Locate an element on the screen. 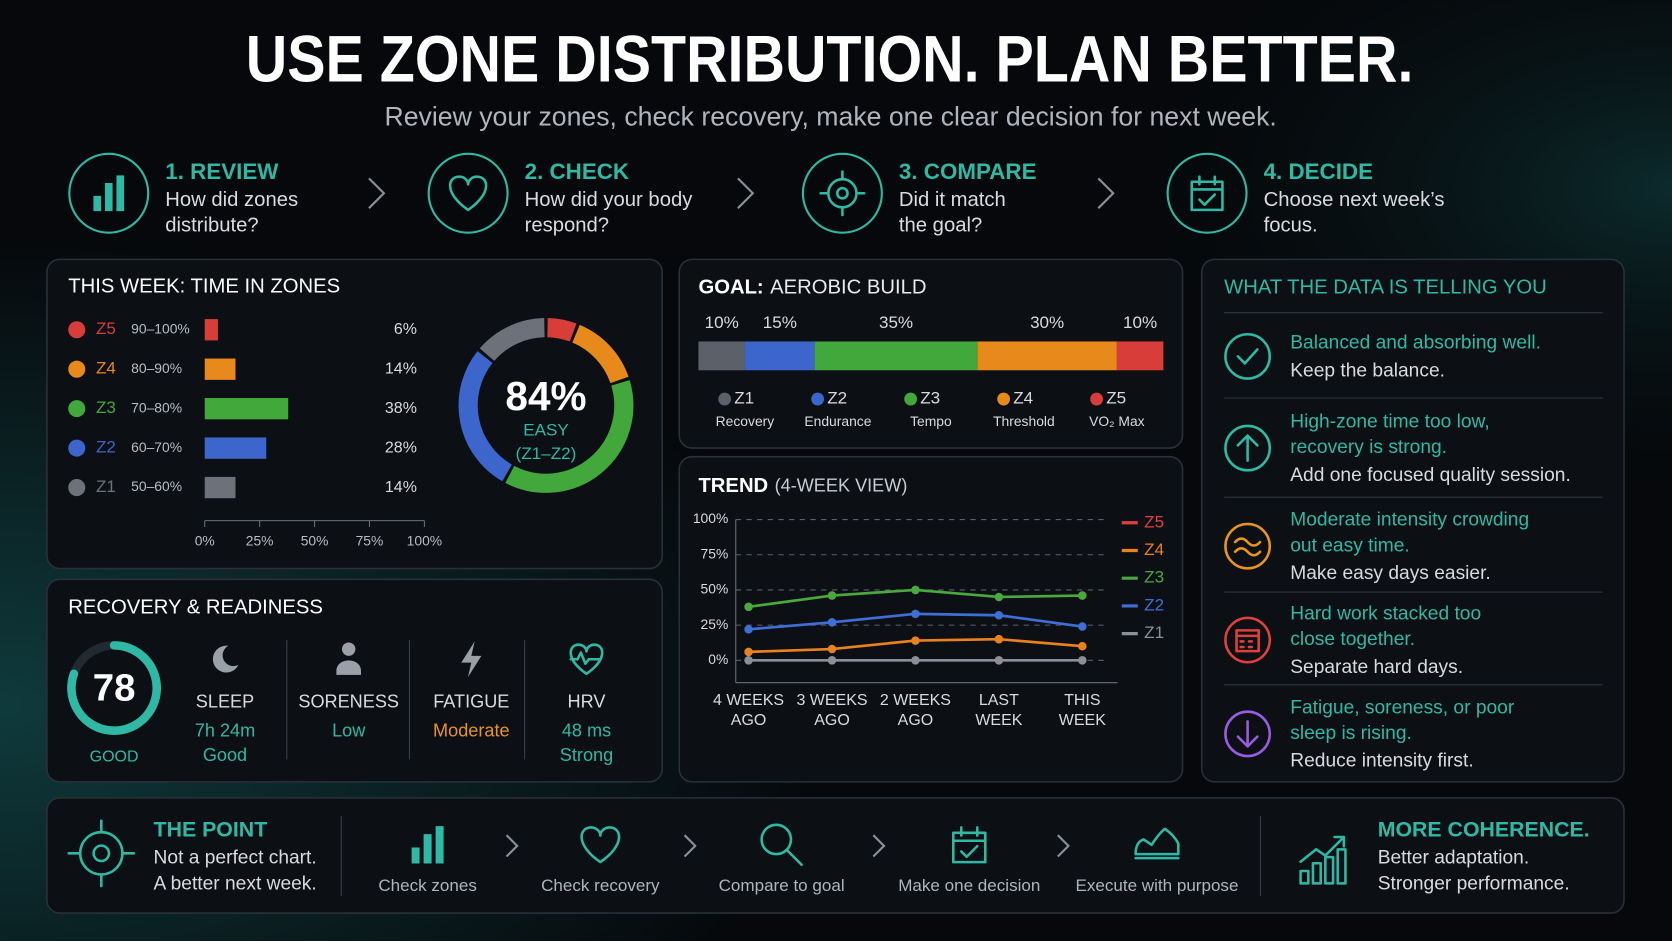  zone-range: 90–100% is located at coordinates (160, 328).